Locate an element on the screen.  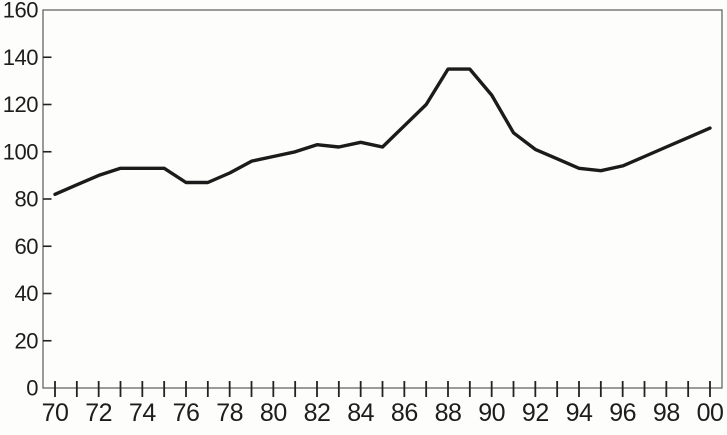
x-axis-label: 82 is located at coordinates (317, 413).